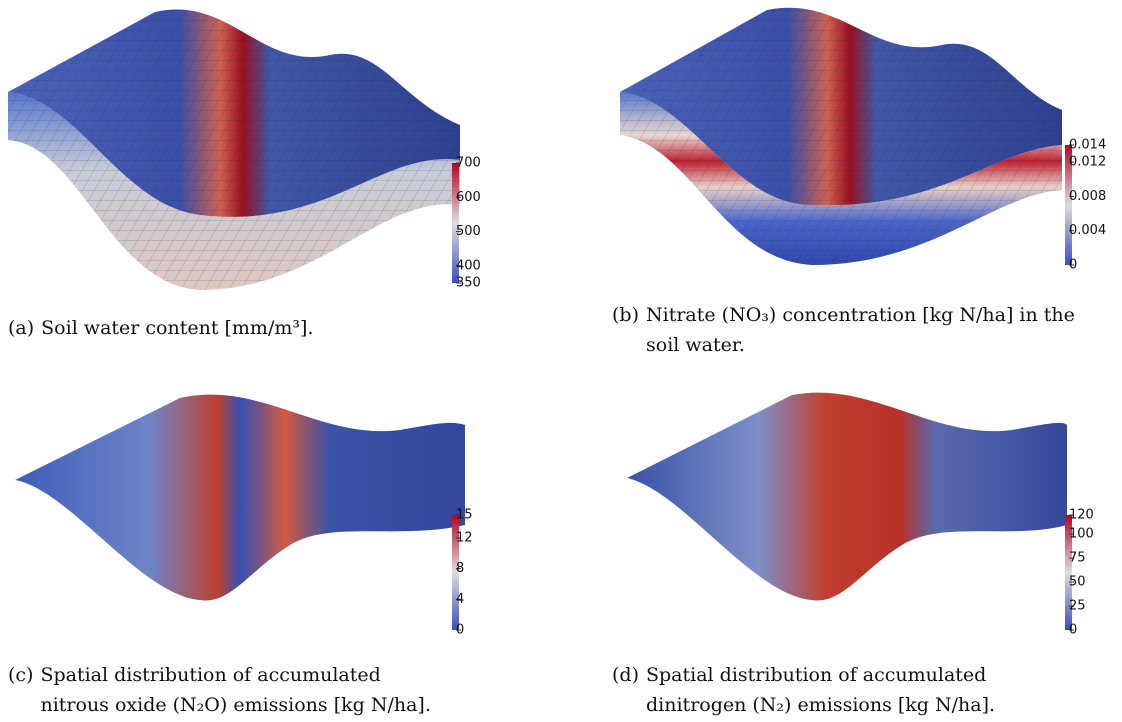  I want to click on colorbar-tick-label: 4, so click(460, 599).